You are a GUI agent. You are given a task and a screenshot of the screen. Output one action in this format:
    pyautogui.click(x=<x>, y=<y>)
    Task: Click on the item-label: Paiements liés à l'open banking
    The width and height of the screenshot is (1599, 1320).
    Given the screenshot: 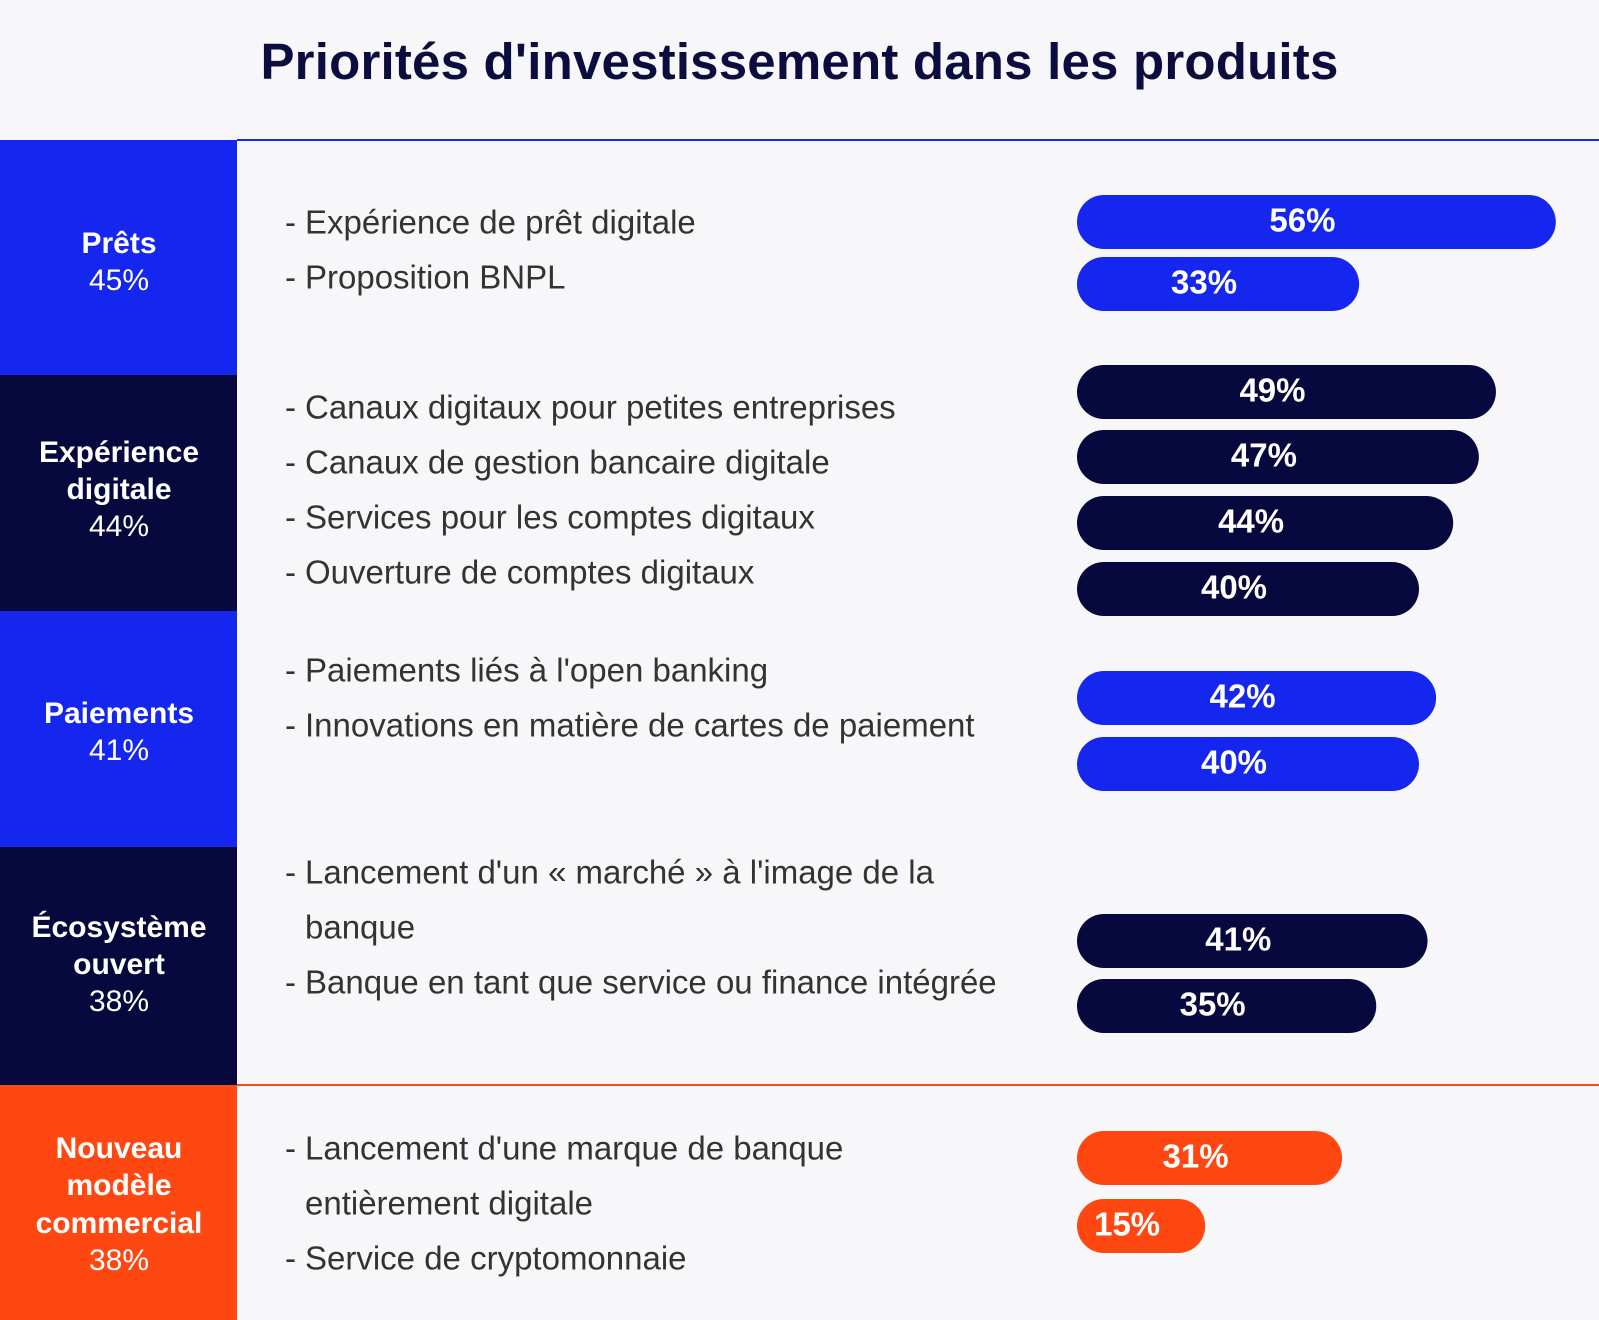 What is the action you would take?
    pyautogui.click(x=536, y=670)
    